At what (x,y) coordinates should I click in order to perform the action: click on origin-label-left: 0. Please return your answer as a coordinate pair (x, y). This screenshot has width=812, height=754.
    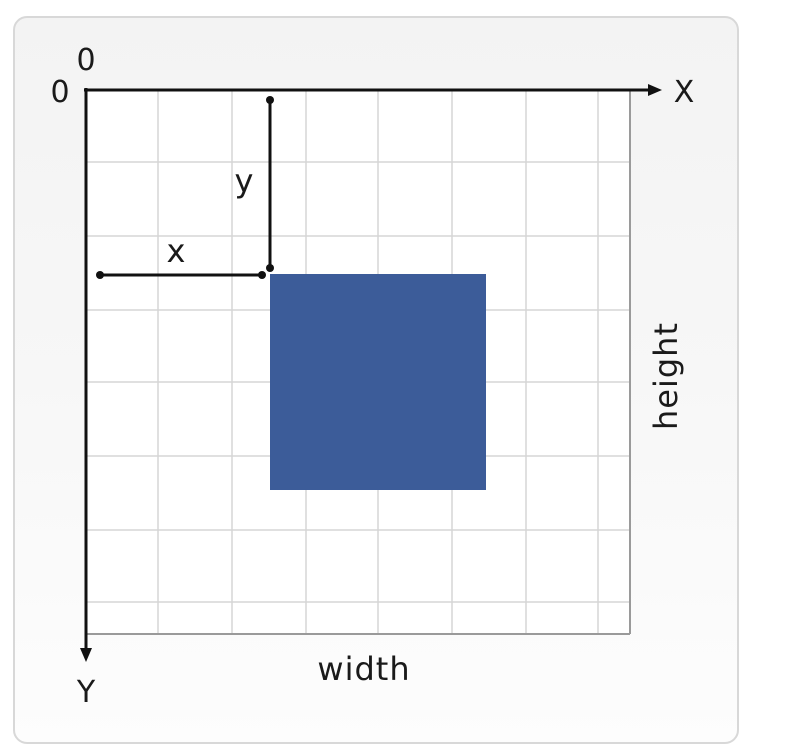
    Looking at the image, I should click on (59, 92).